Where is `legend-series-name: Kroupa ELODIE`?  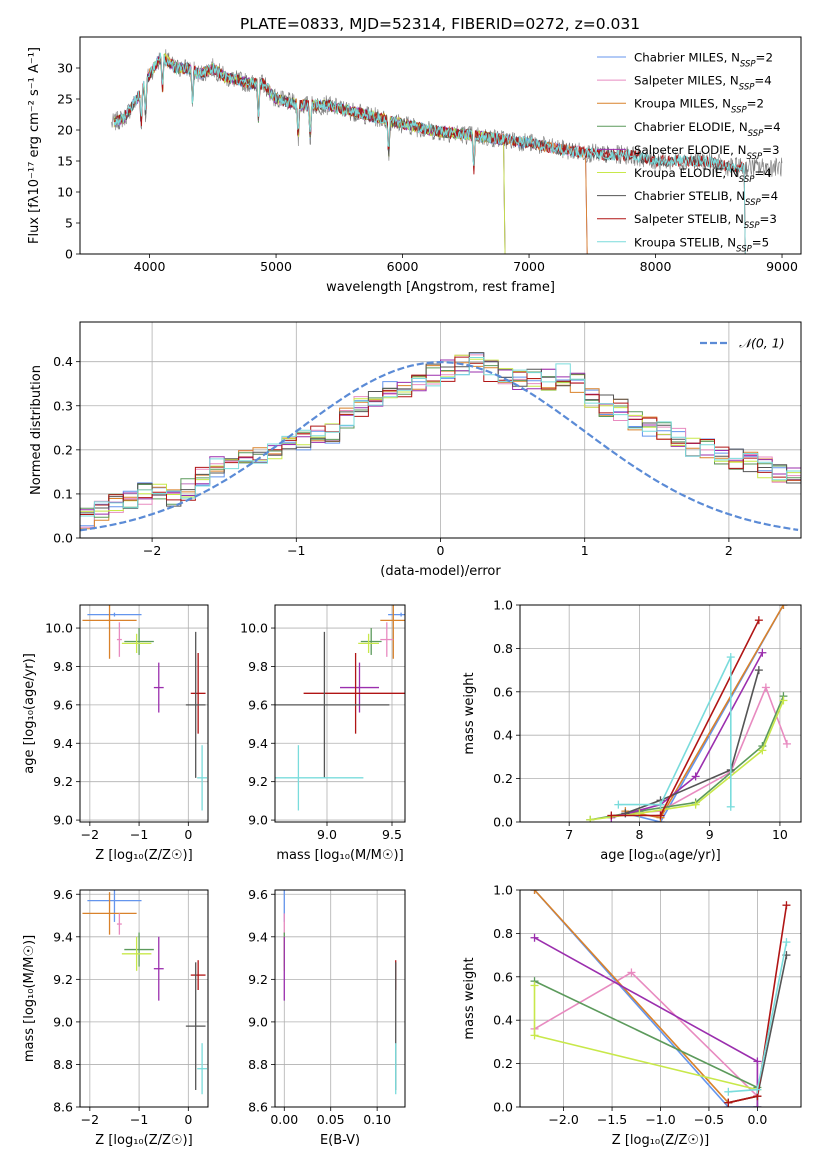
legend-series-name: Kroupa ELODIE is located at coordinates (678, 173).